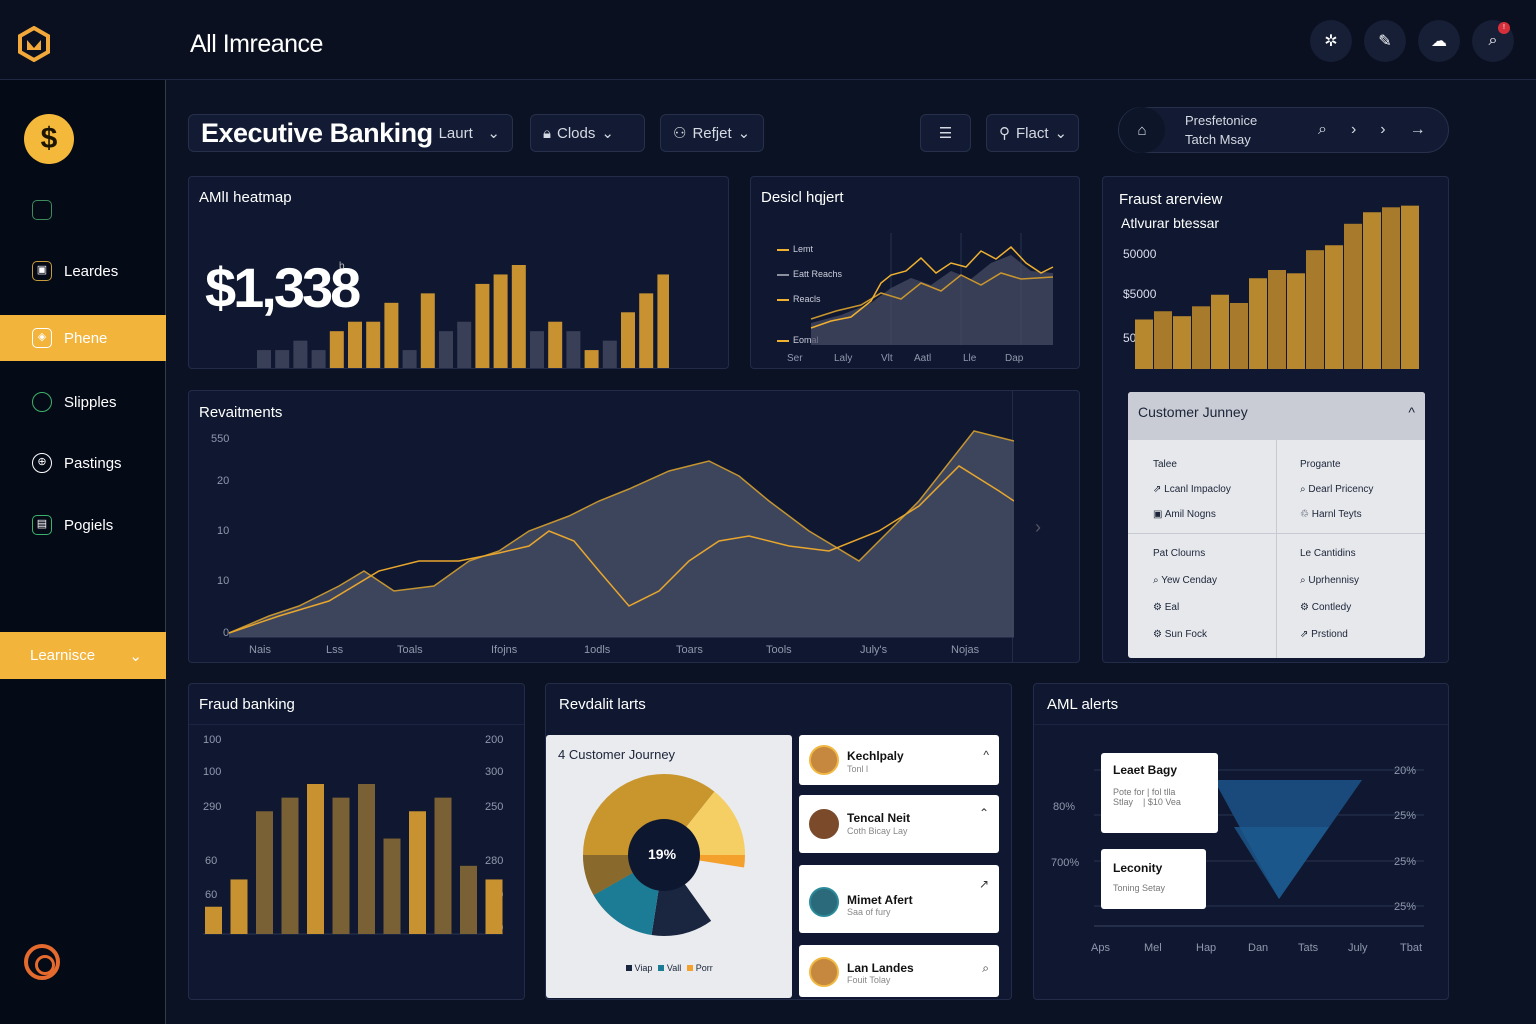 This screenshot has height=1024, width=1536. I want to click on person-card: Kechlpaly Tonl l ^, so click(899, 760).